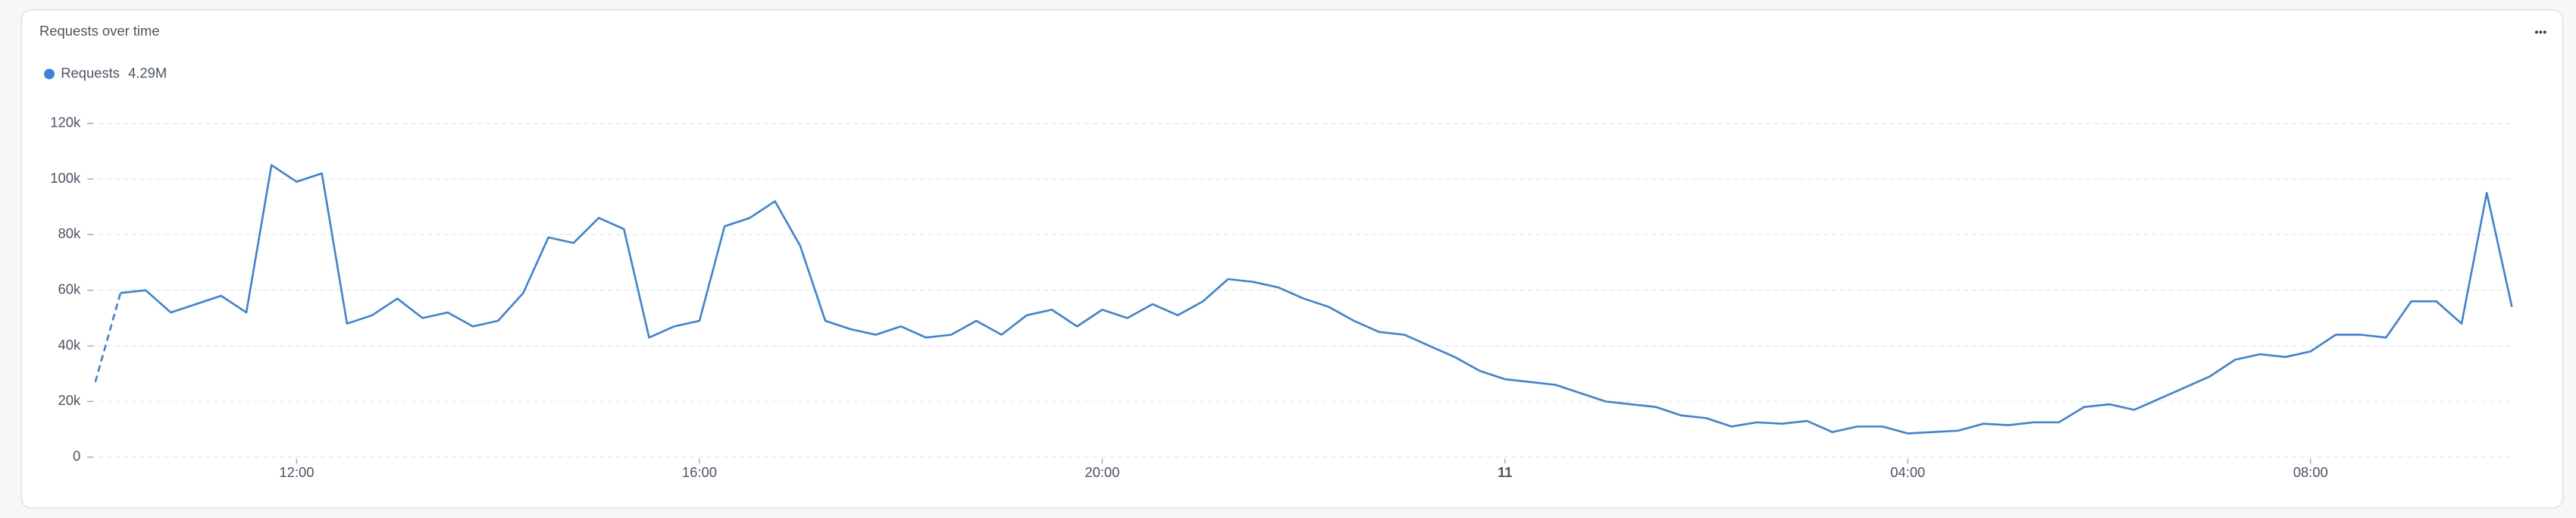  What do you see at coordinates (69, 233) in the screenshot?
I see `y-tick-label: 80k` at bounding box center [69, 233].